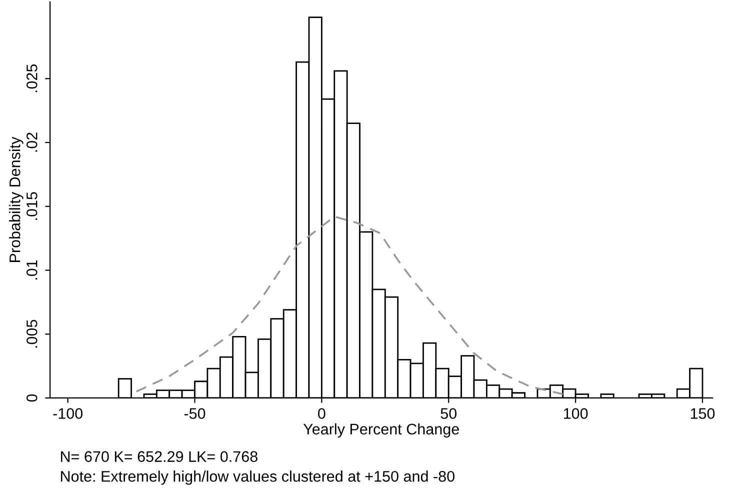 The height and width of the screenshot is (495, 747). I want to click on x-tick-label: -100, so click(68, 413).